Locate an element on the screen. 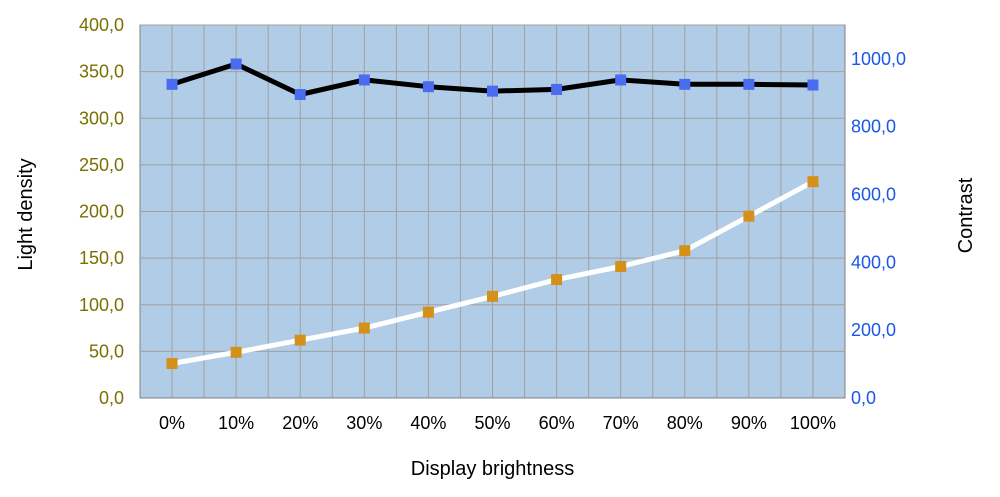 Image resolution: width=1000 pixels, height=497 pixels. x-tick-label: 0% is located at coordinates (172, 423).